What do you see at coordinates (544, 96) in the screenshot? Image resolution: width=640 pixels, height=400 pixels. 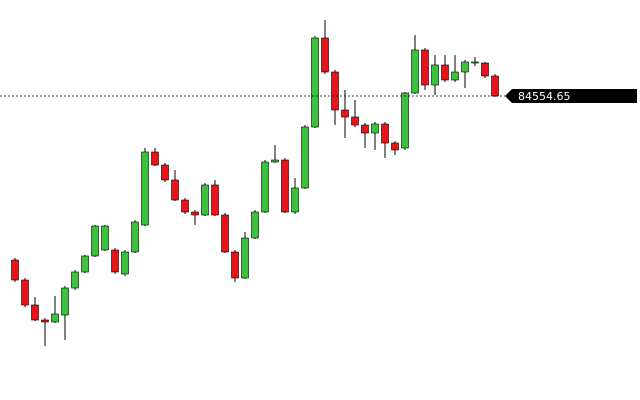 I see `price-label: 84554.65` at bounding box center [544, 96].